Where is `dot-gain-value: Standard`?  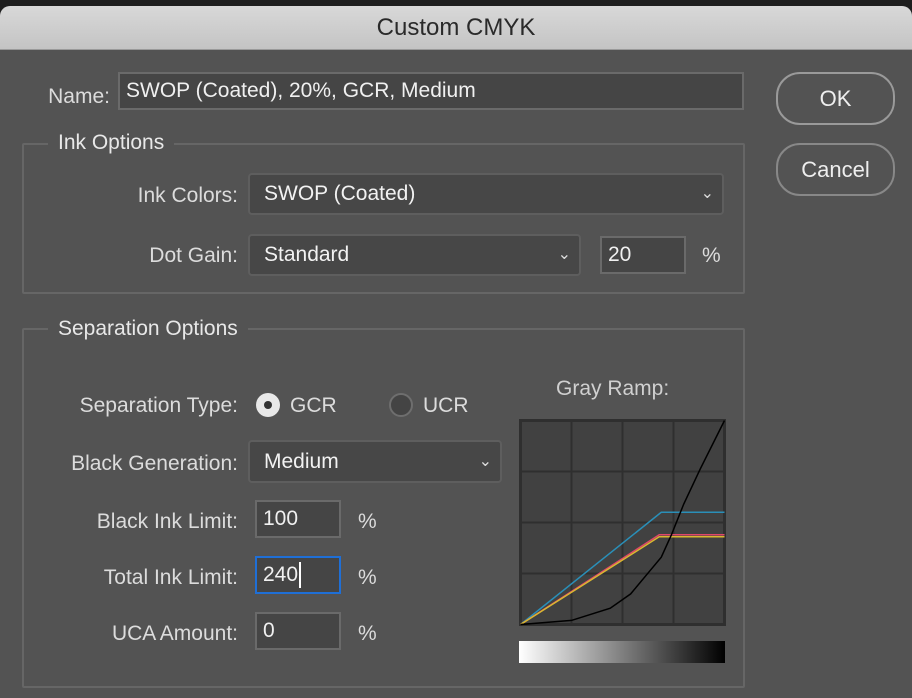
dot-gain-value: Standard is located at coordinates (307, 254).